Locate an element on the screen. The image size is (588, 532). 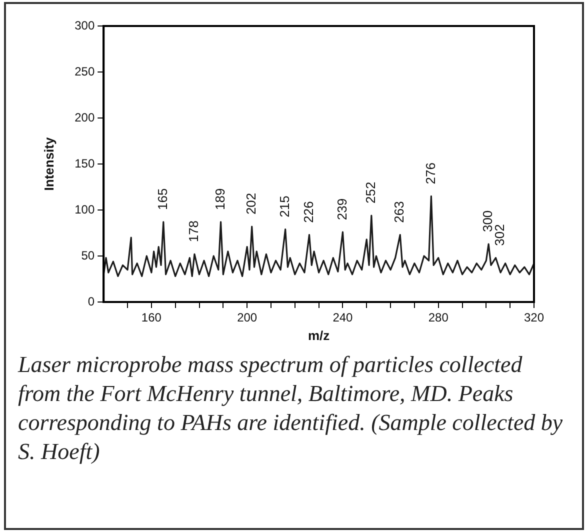
y-tick-label: 50 is located at coordinates (88, 255).